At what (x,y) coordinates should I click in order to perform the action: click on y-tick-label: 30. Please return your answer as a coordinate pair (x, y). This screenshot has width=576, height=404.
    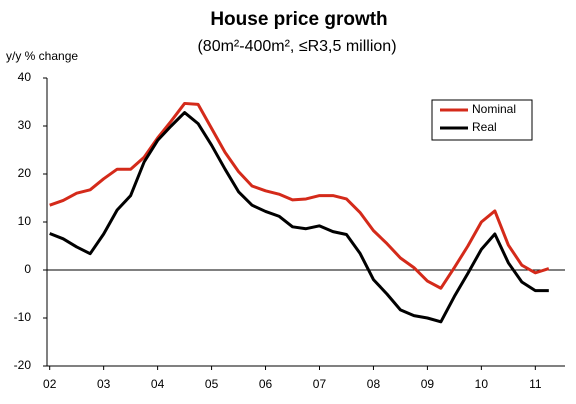
    Looking at the image, I should click on (25, 125).